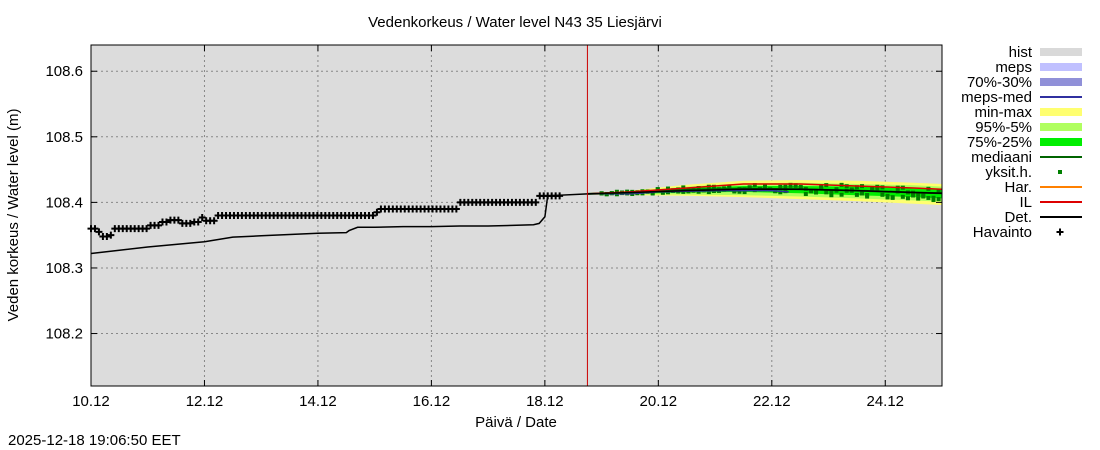  Describe the element at coordinates (772, 401) in the screenshot. I see `x-tick-label: 22.12` at that location.